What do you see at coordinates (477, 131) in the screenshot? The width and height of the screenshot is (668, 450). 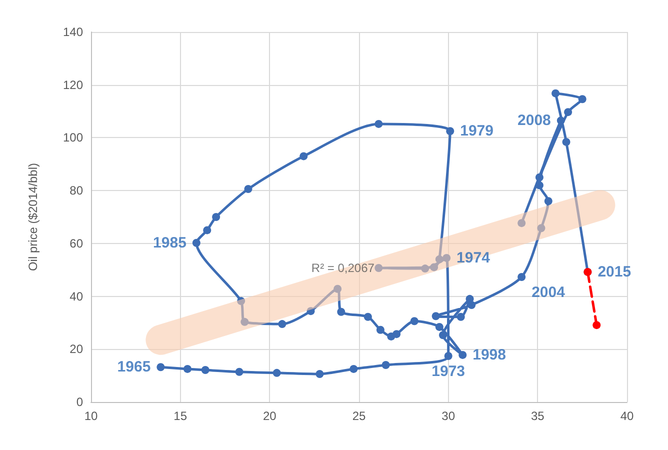 I see `annotation: 1979` at bounding box center [477, 131].